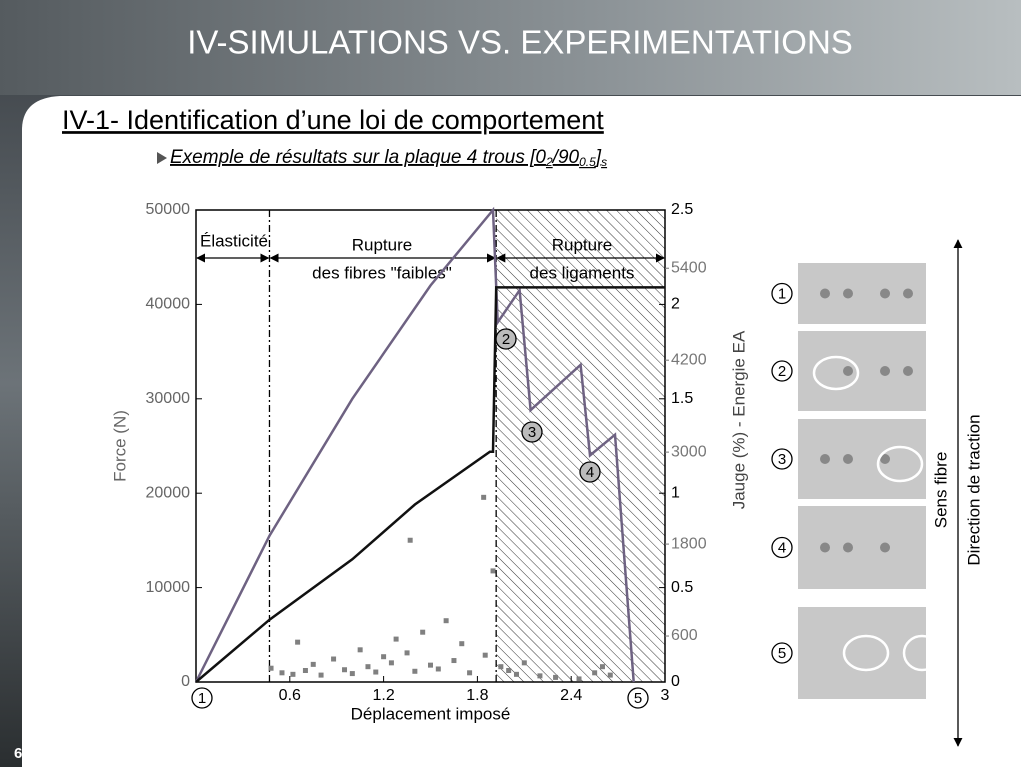  Describe the element at coordinates (684, 635) in the screenshot. I see `y3-tick-label: 600` at that location.